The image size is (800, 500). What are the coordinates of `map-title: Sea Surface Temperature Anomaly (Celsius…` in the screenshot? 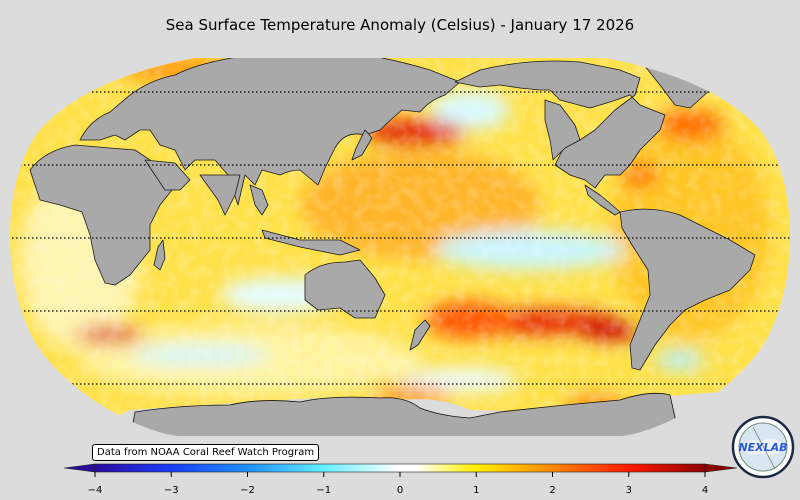 It's located at (400, 25).